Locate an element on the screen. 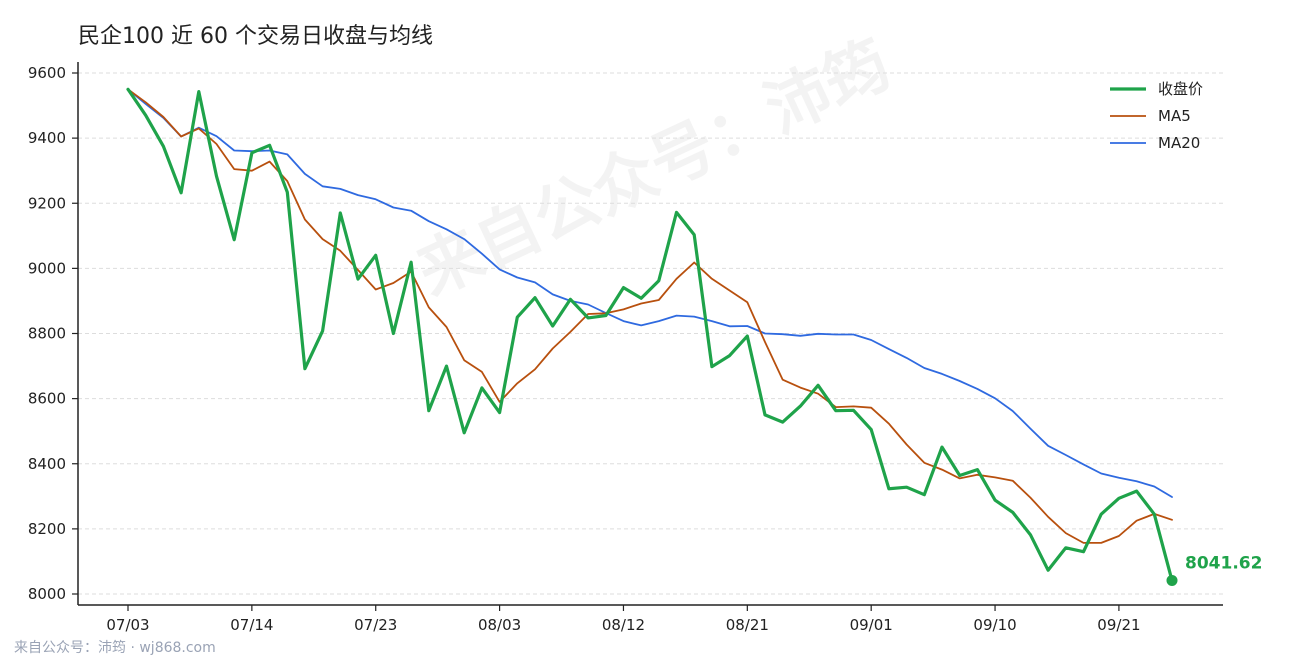 The image size is (1290, 660). x-tick-label: 07/23 is located at coordinates (375, 625).